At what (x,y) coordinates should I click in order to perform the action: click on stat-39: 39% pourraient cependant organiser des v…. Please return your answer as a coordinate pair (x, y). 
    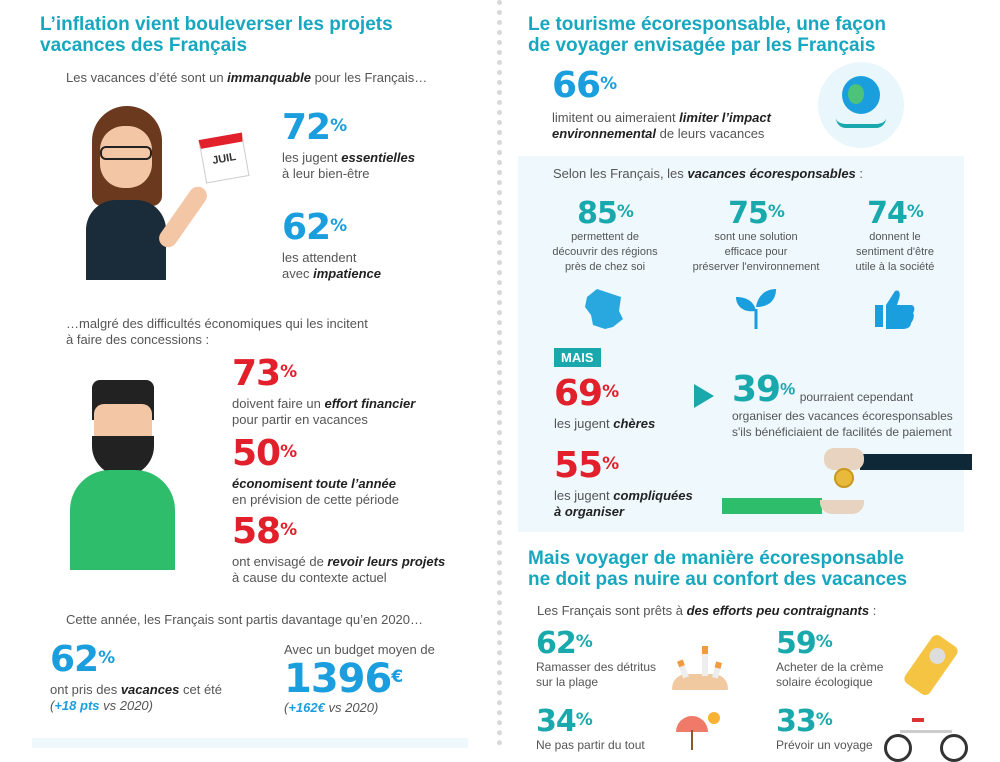
    Looking at the image, I should click on (842, 406).